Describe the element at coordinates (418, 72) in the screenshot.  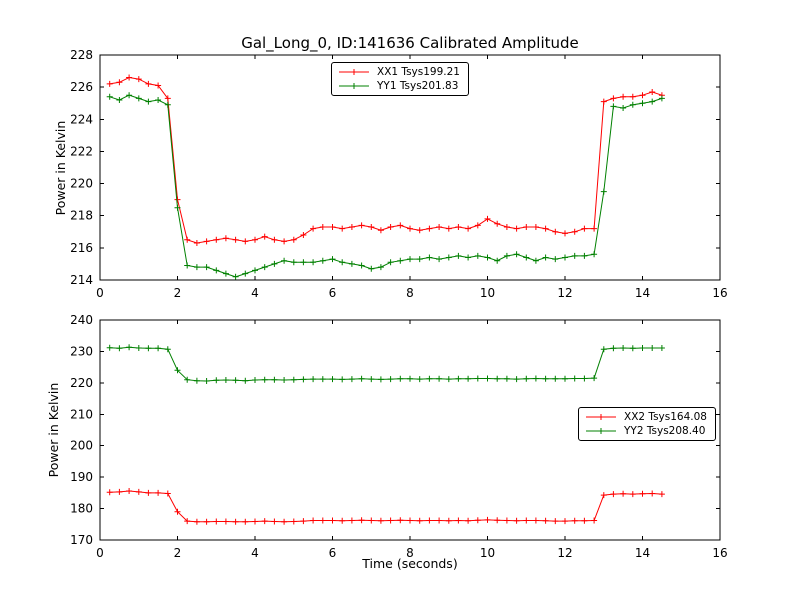
I see `legend-label: XX1 Tsys199.21` at that location.